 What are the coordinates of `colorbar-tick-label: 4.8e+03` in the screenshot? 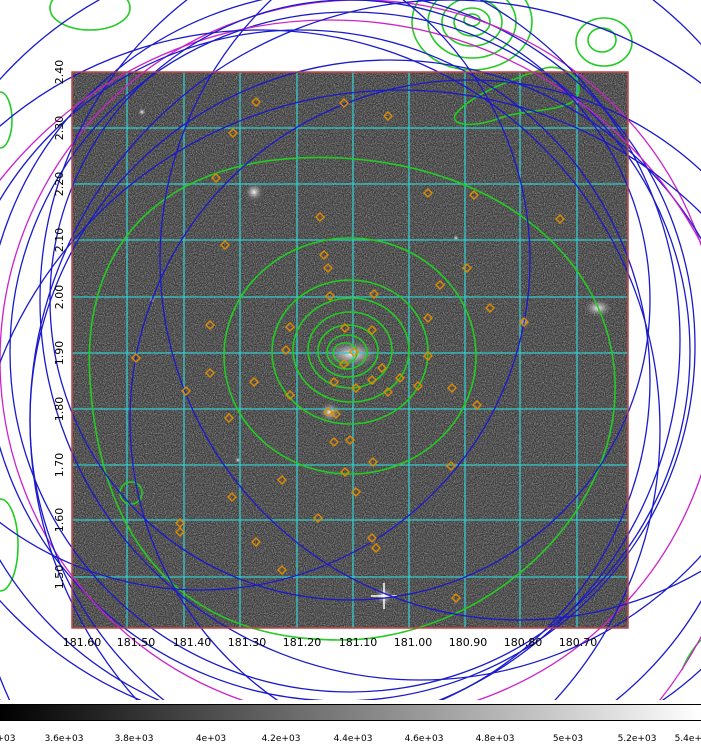 It's located at (495, 739).